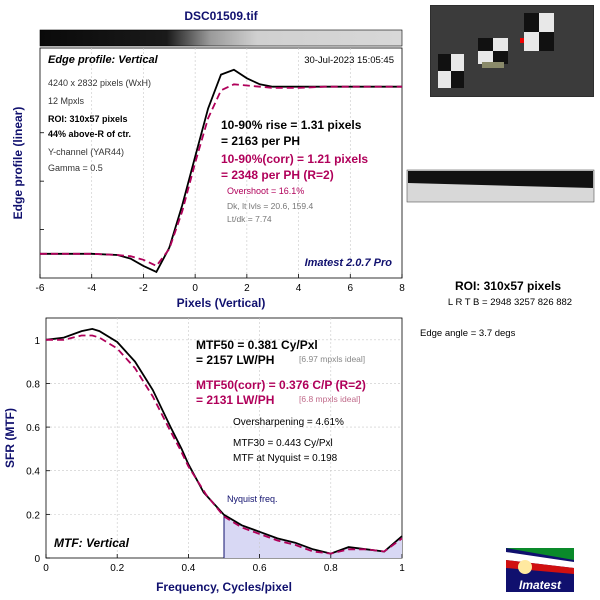 Image resolution: width=600 pixels, height=600 pixels. Describe the element at coordinates (40, 288) in the screenshot. I see `edge-tick-label: -6` at that location.